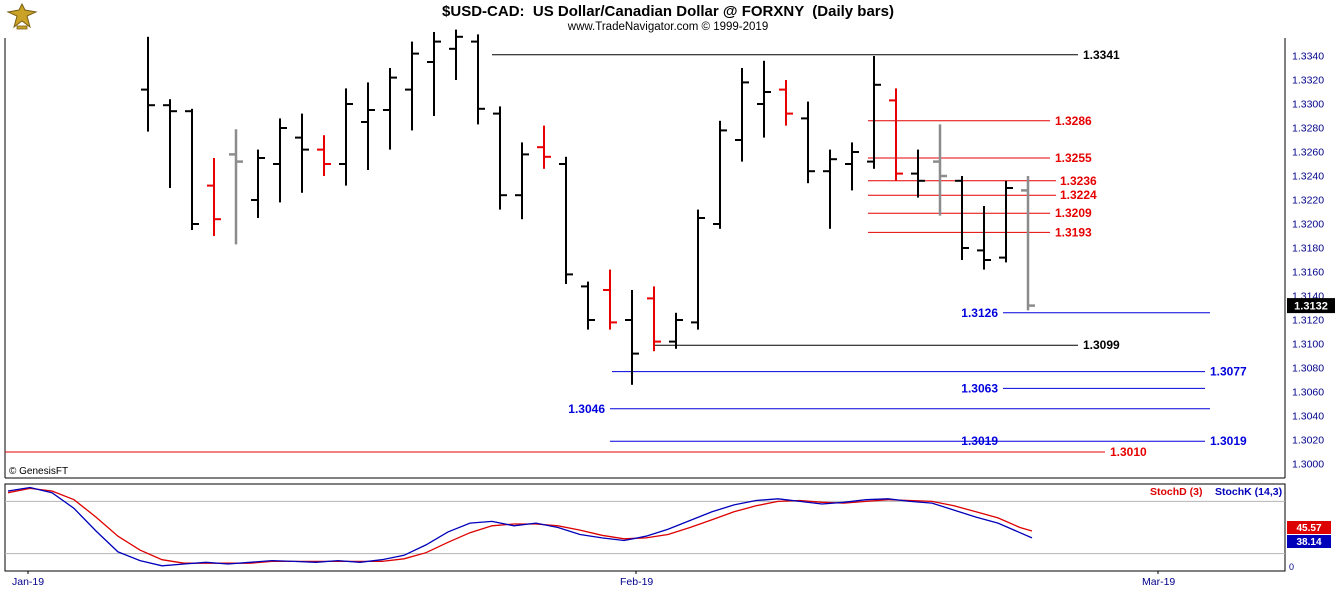  What do you see at coordinates (1308, 369) in the screenshot?
I see `price-axis-label: 1.3080` at bounding box center [1308, 369].